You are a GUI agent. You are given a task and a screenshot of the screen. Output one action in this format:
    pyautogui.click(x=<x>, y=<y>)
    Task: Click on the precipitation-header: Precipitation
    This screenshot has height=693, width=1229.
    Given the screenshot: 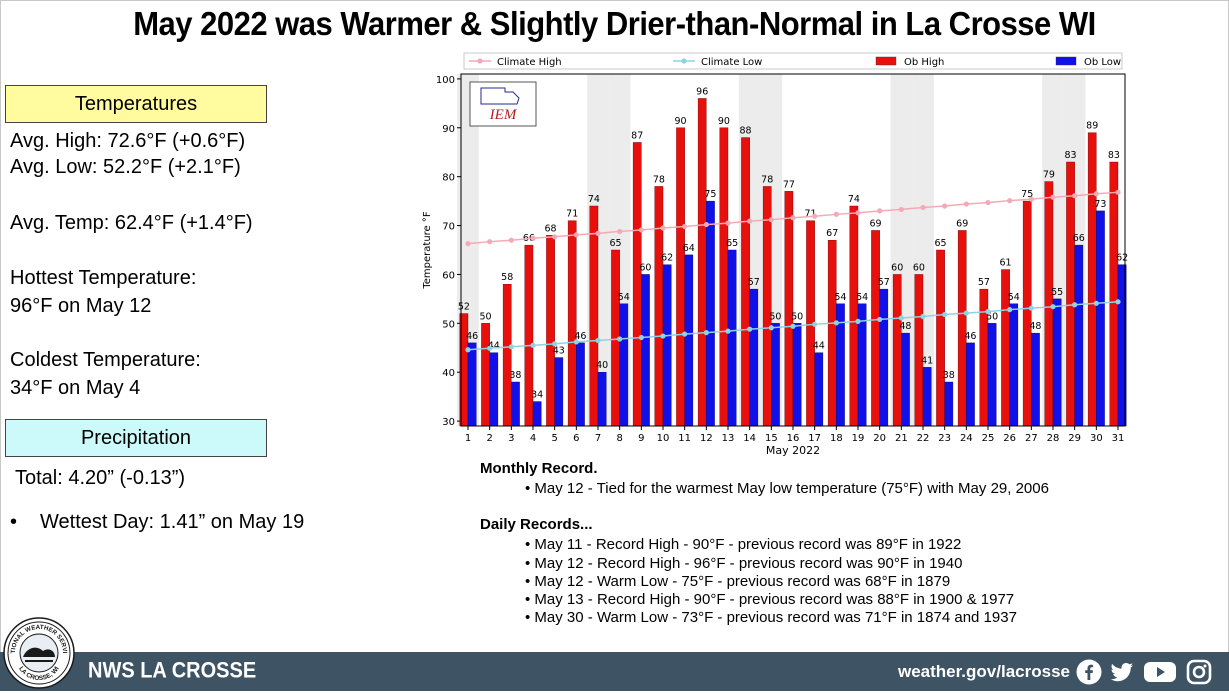 What is the action you would take?
    pyautogui.click(x=136, y=438)
    